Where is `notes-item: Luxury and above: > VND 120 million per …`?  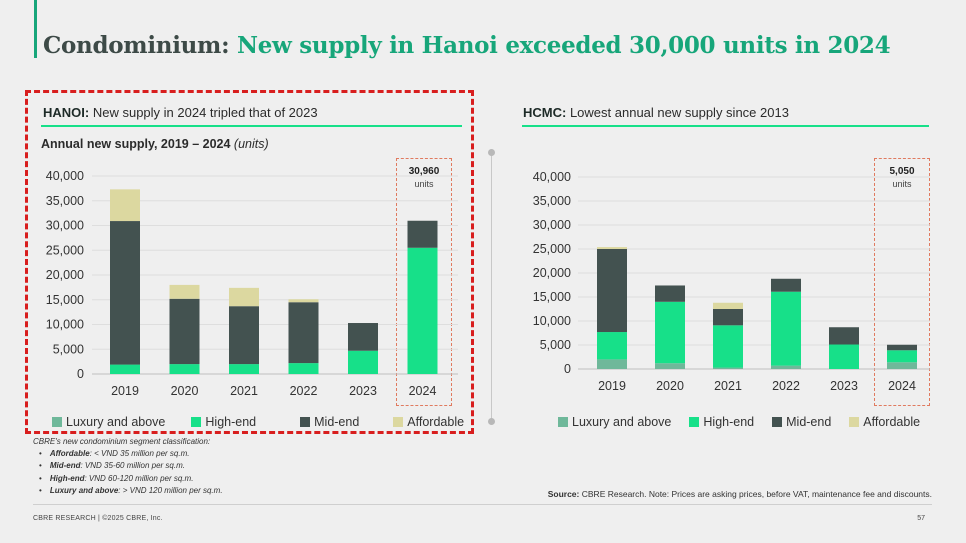 notes-item: Luxury and above: > VND 120 million per … is located at coordinates (131, 491).